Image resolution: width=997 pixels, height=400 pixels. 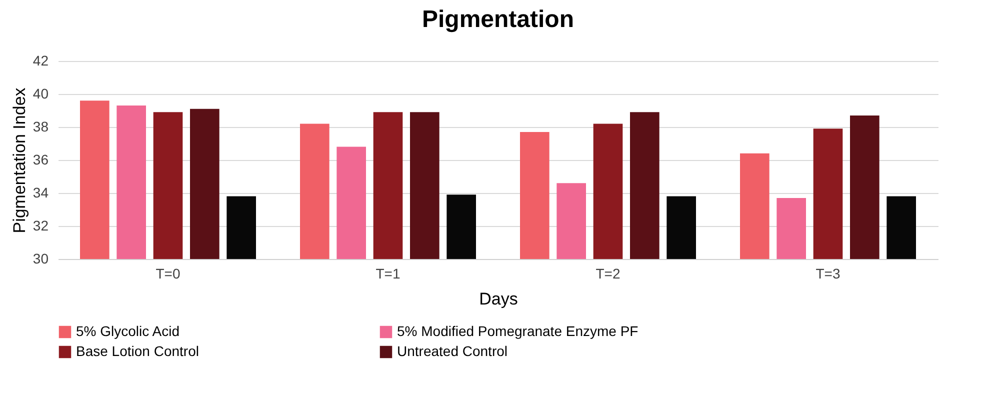 What do you see at coordinates (517, 331) in the screenshot?
I see `legend-label: 5% Modified Pomegranate Enzyme PF` at bounding box center [517, 331].